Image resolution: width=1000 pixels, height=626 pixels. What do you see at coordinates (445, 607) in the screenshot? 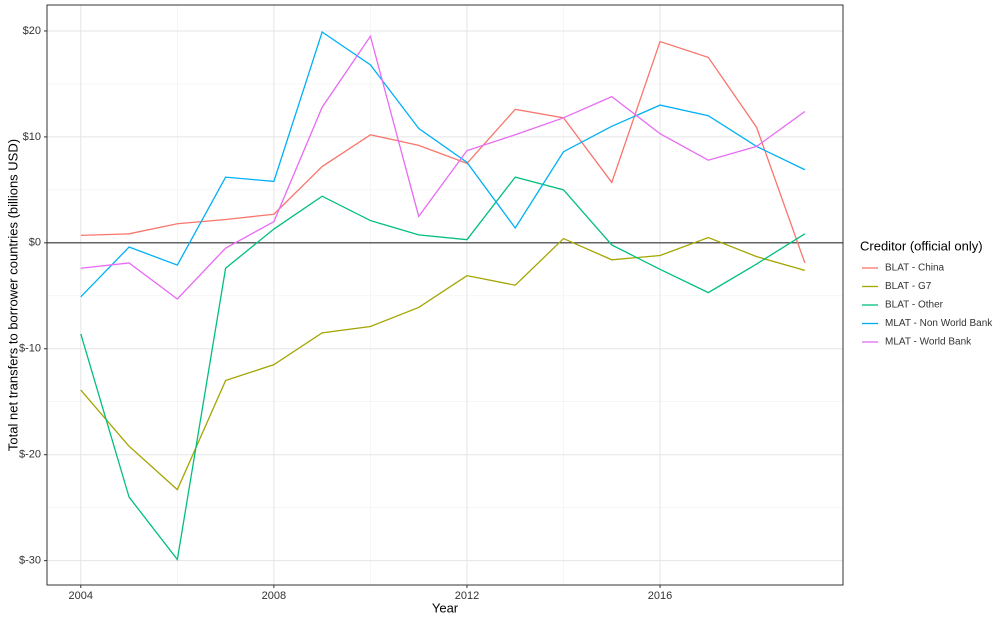
I see `x-axis-label: Year` at bounding box center [445, 607].